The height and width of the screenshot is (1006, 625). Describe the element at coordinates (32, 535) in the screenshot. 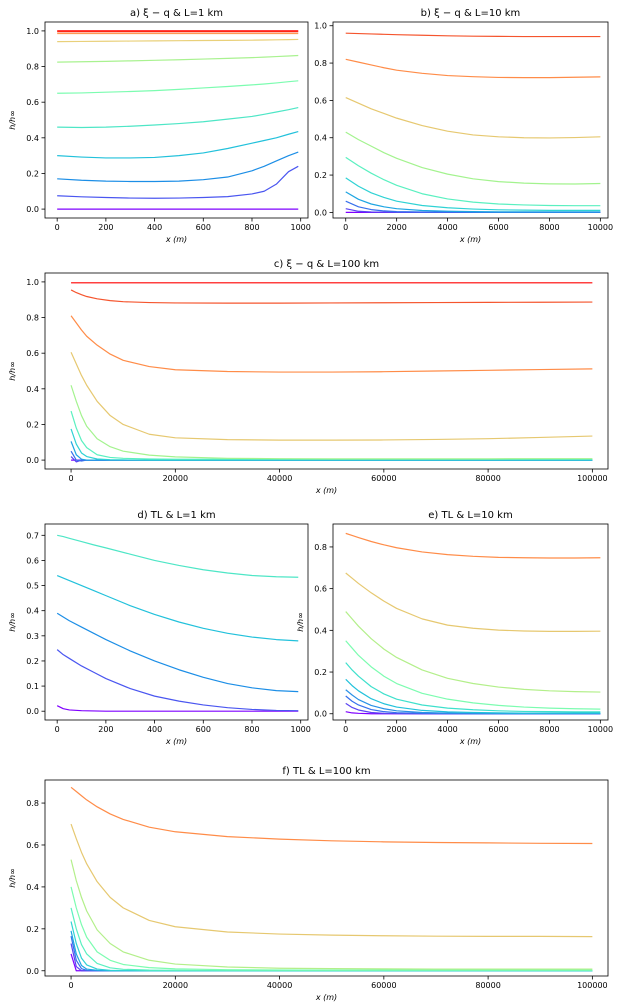

I see `y-tick-label: 0.7` at that location.